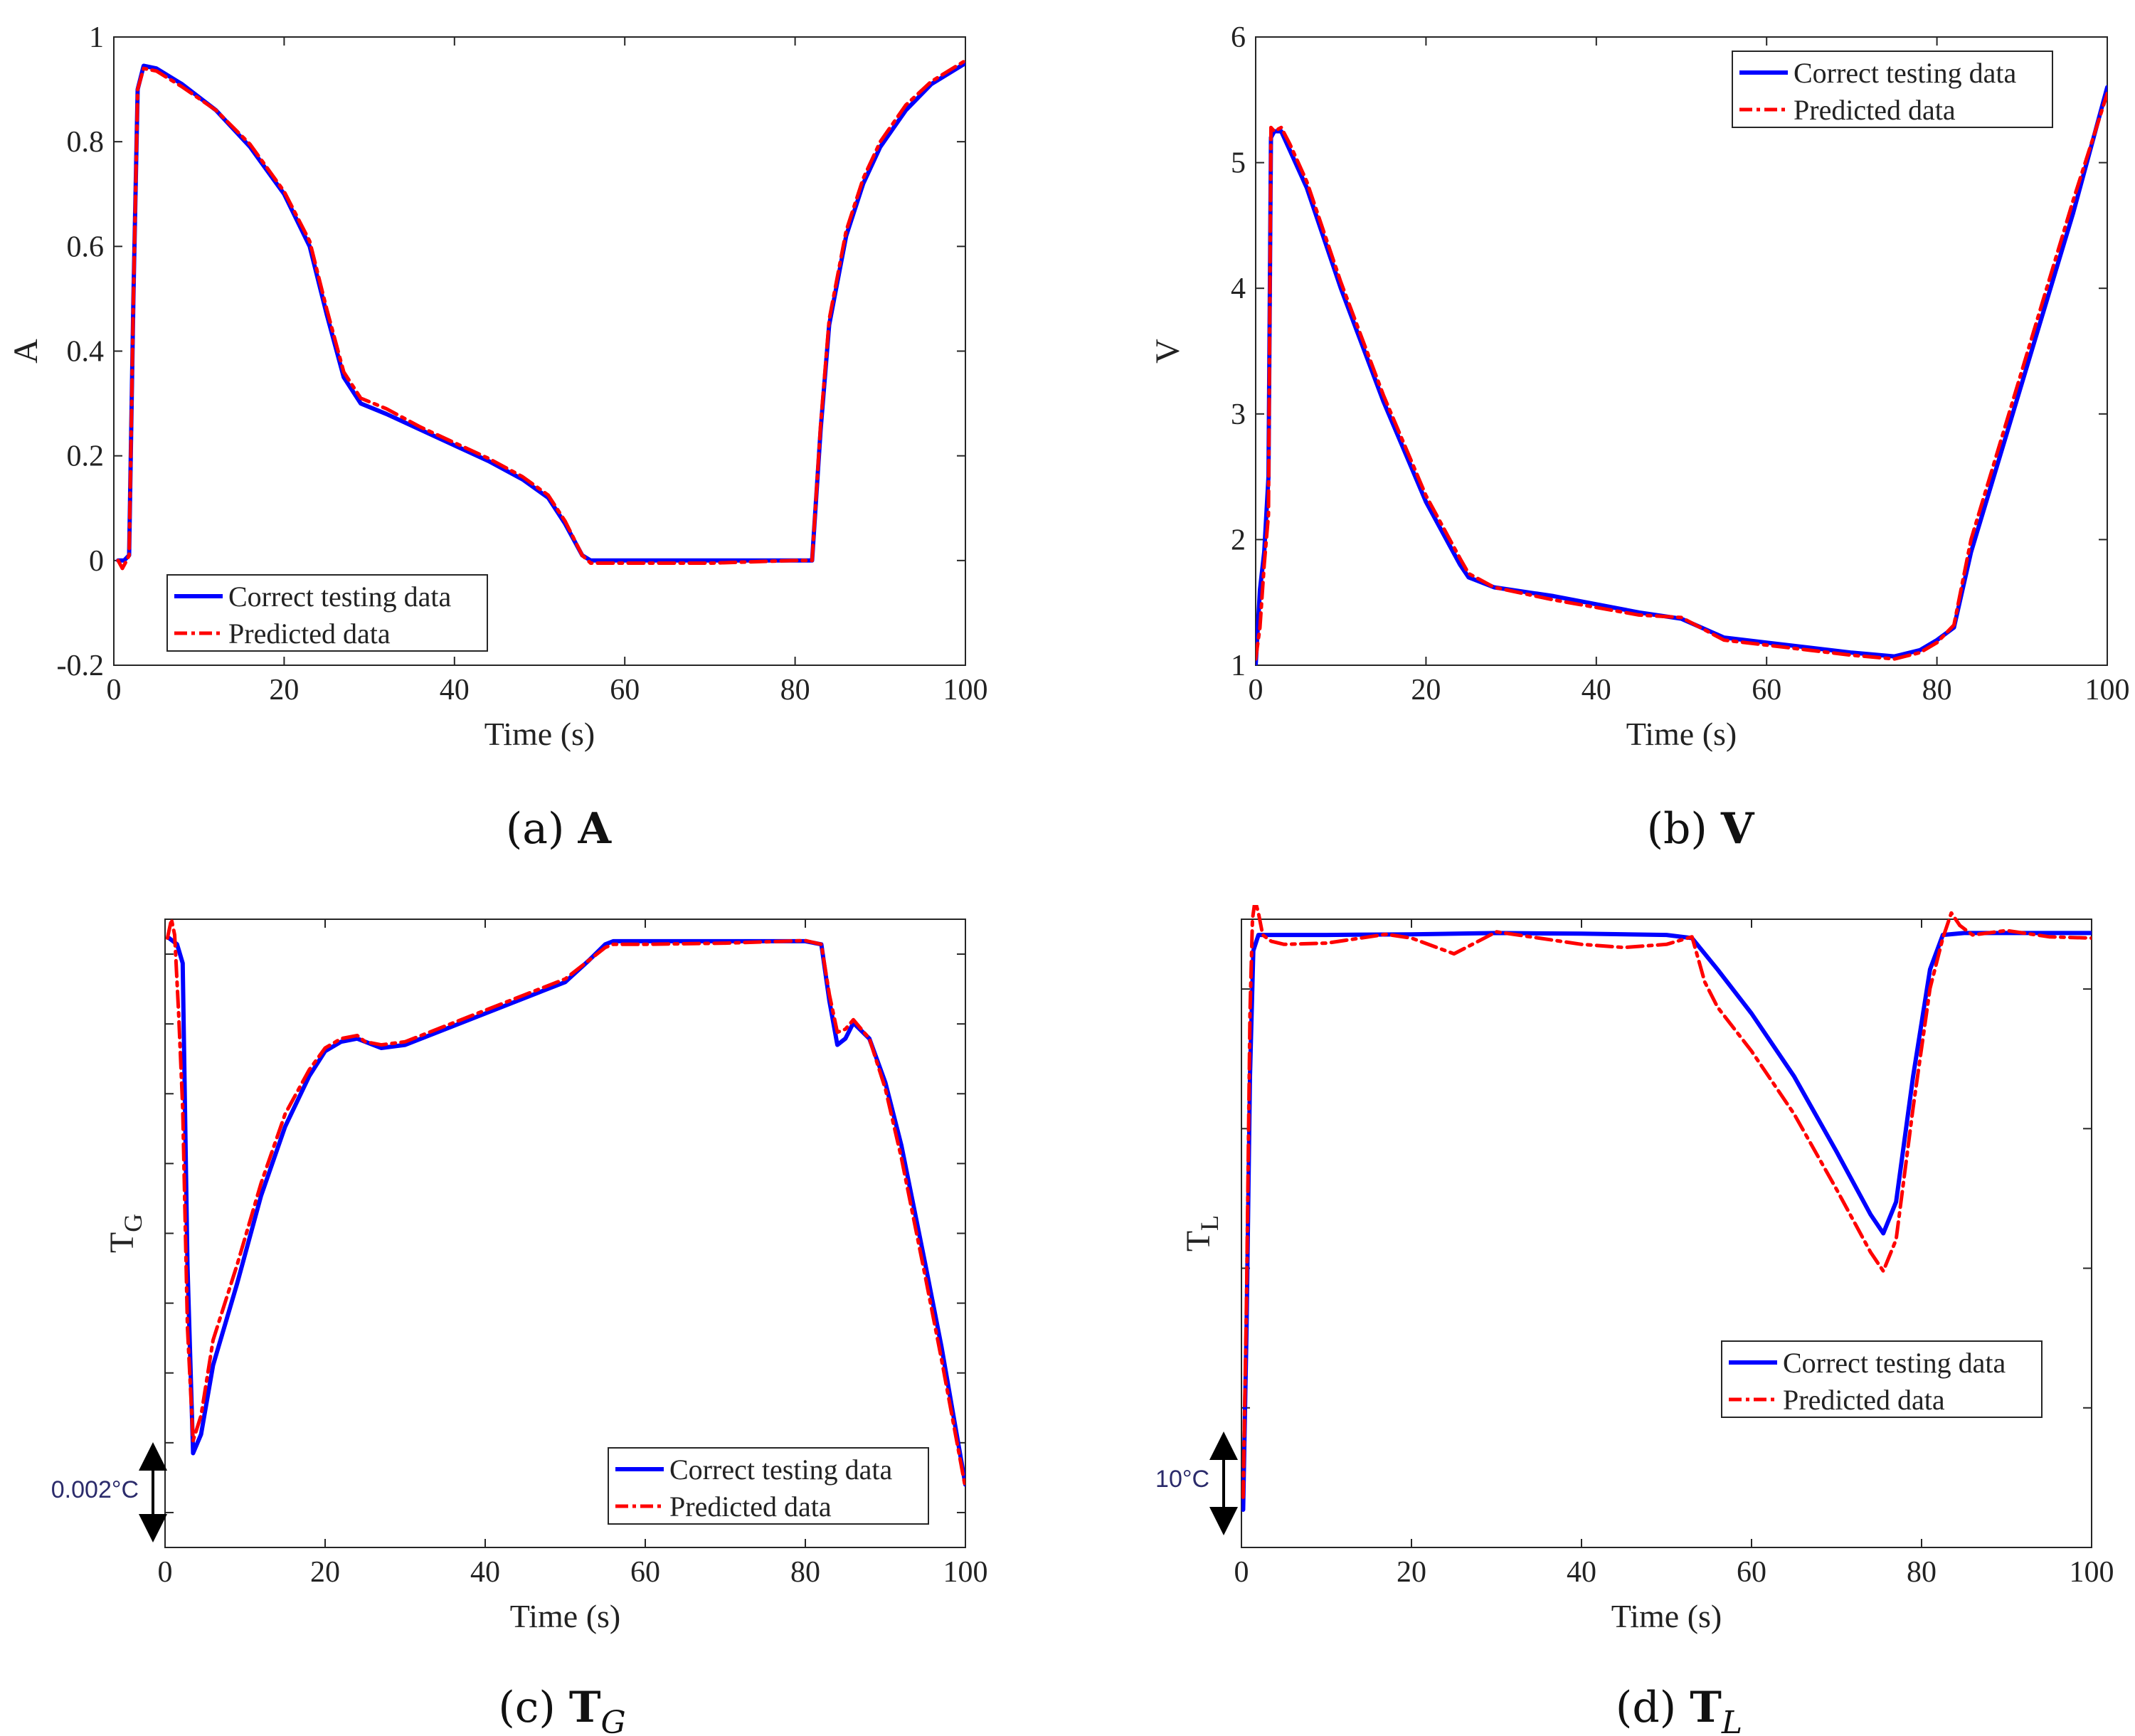  What do you see at coordinates (1238, 414) in the screenshot?
I see `y-tick-label: 3` at bounding box center [1238, 414].